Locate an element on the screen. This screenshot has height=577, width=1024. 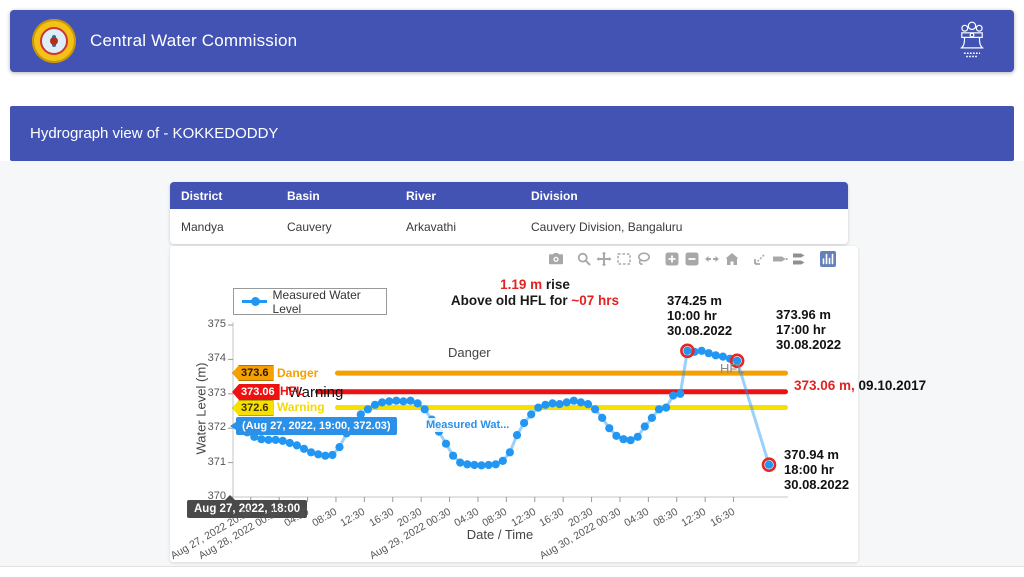
hfl-value-tag: 373.06 is located at coordinates (256, 392).